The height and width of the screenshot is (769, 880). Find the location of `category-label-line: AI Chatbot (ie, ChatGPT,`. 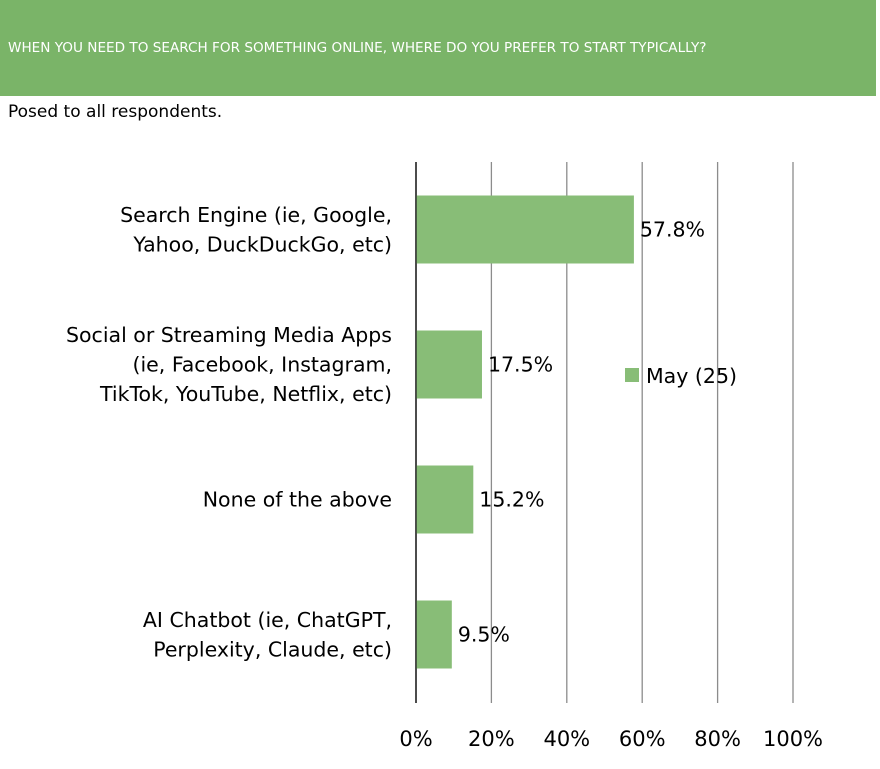

category-label-line: AI Chatbot (ie, ChatGPT, is located at coordinates (267, 620).